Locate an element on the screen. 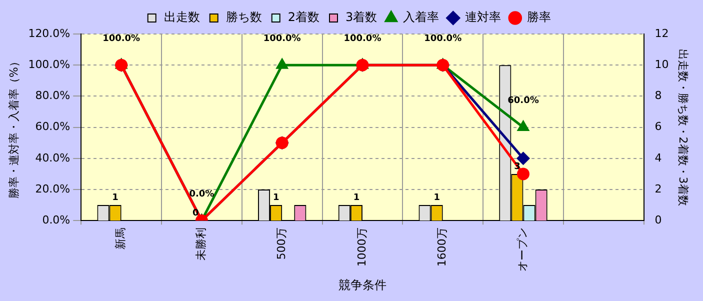  y2-tick-label: 8 is located at coordinates (658, 95).